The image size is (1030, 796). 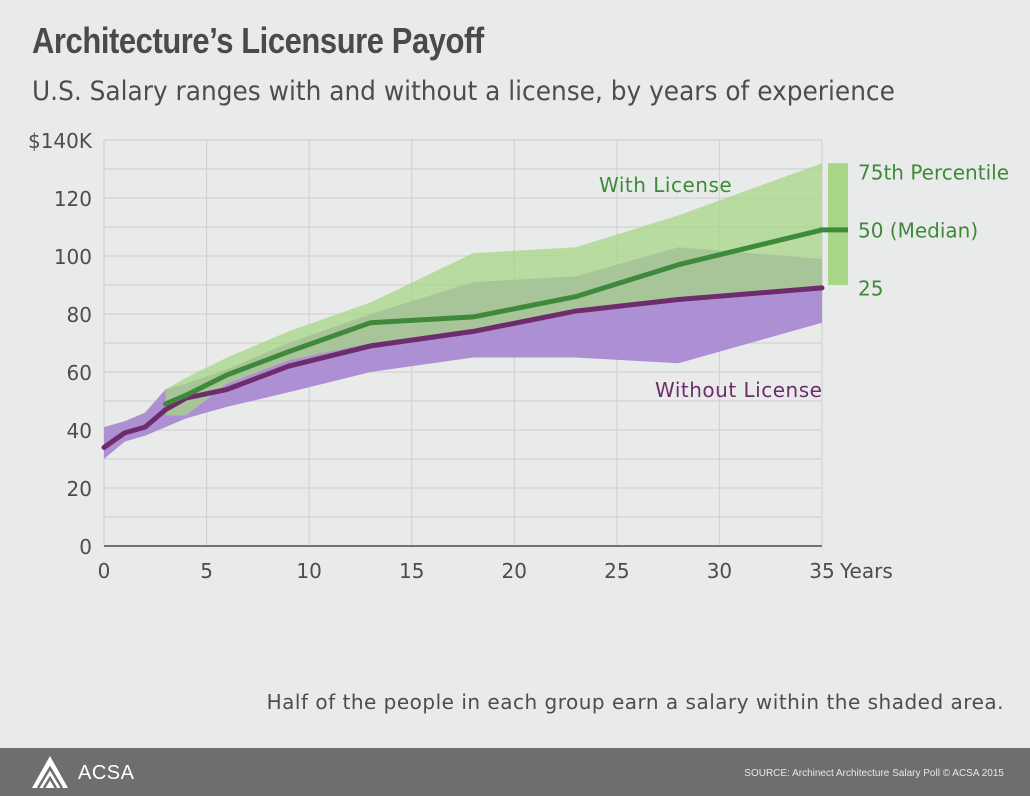 I want to click on x-tick-label: 10, so click(x=308, y=571).